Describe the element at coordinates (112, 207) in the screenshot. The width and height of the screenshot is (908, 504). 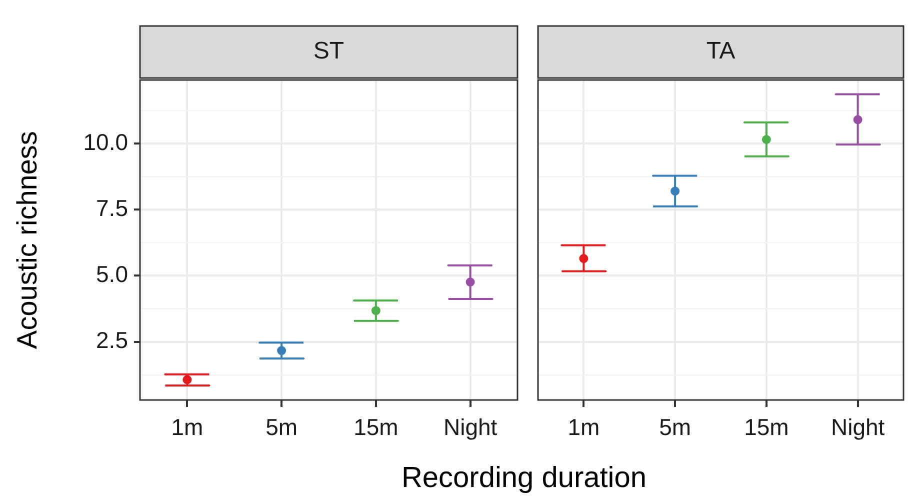
I see `y-tick-label: 7.5` at that location.